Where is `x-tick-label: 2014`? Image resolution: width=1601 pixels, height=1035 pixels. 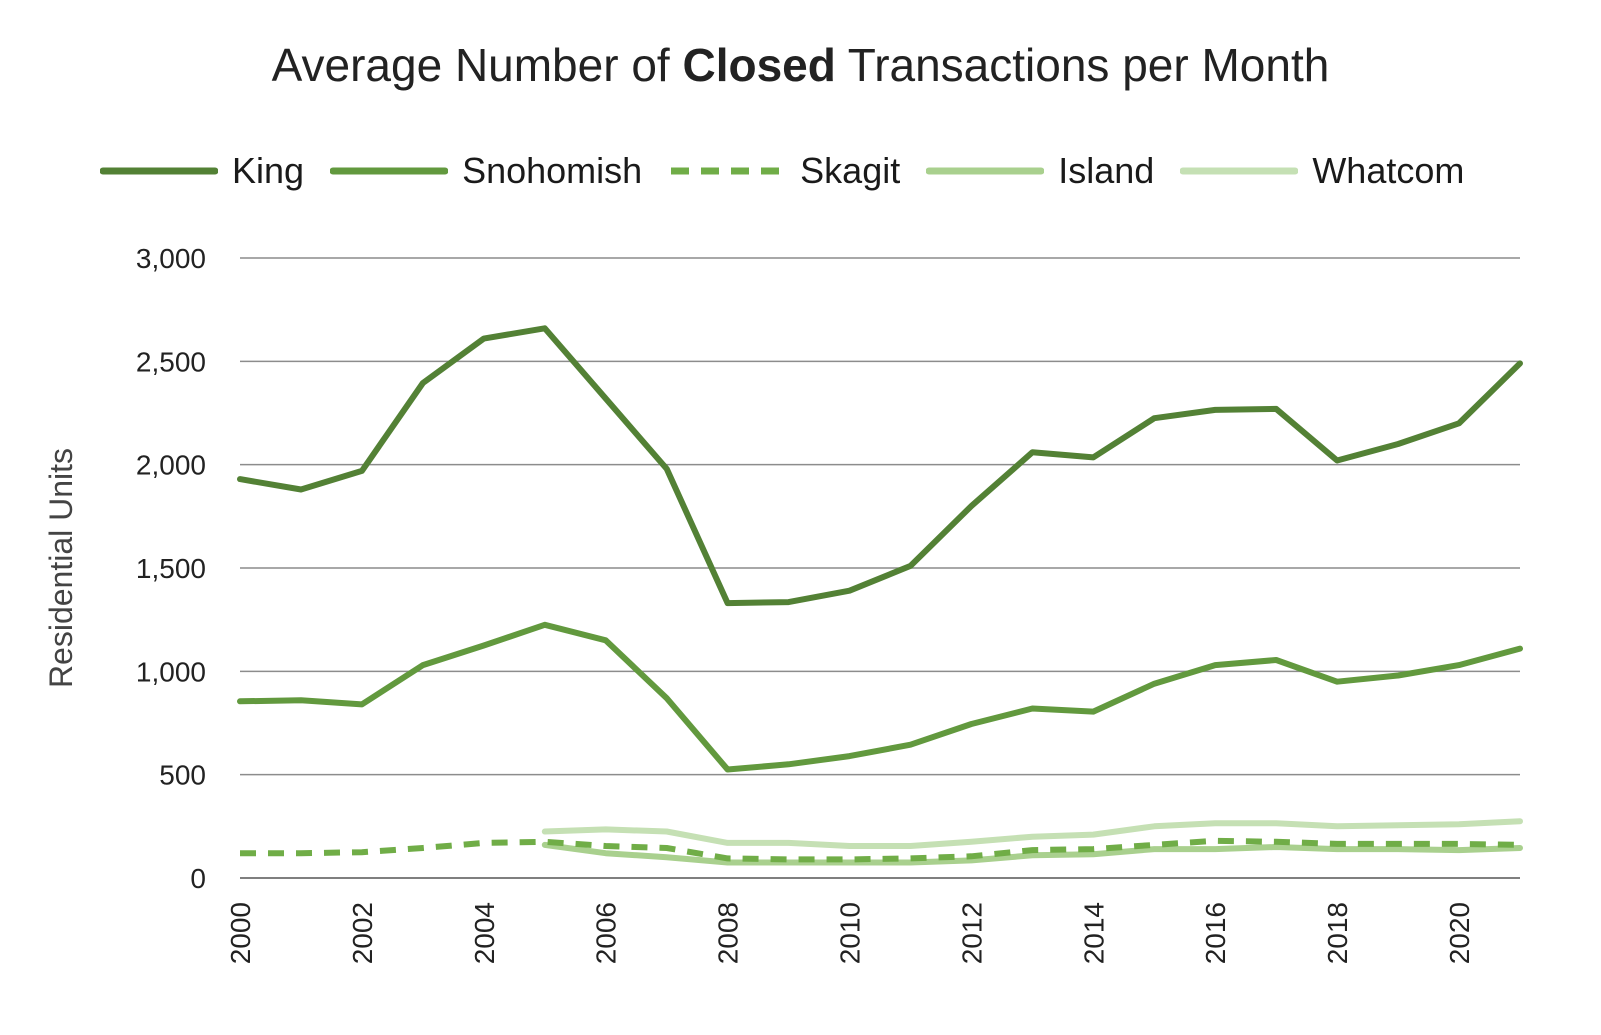
x-tick-label: 2014 is located at coordinates (1093, 933).